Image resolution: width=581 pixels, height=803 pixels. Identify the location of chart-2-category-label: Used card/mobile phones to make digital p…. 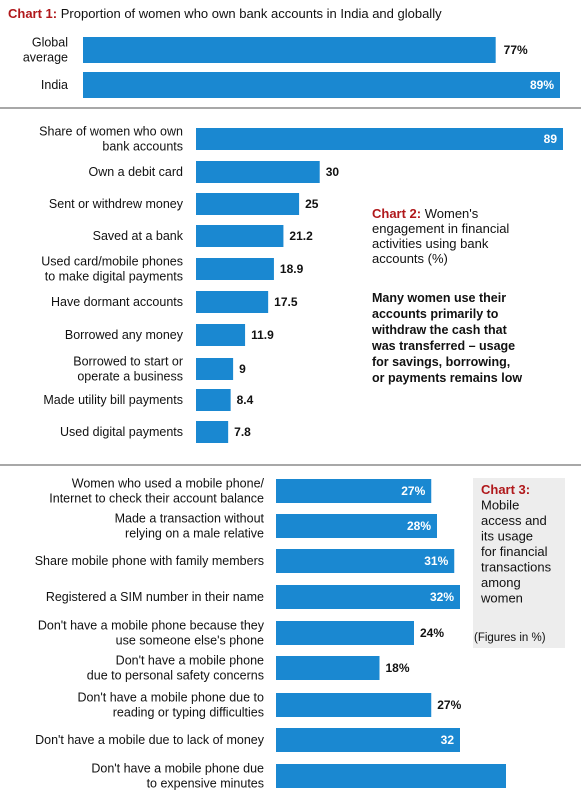
(112, 269).